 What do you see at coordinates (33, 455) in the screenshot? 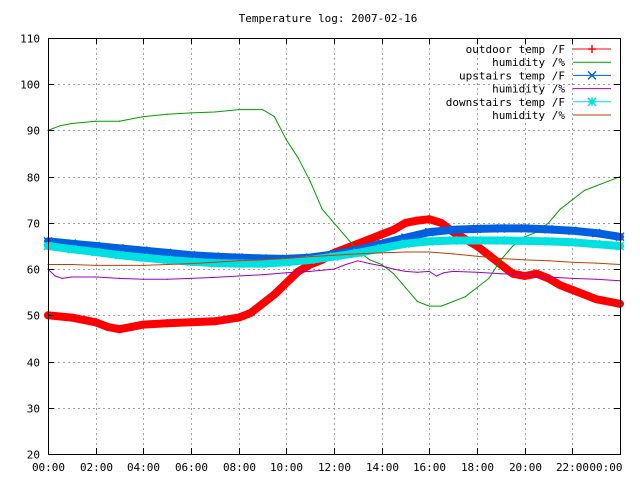
I see `y-tick-label: 20` at bounding box center [33, 455].